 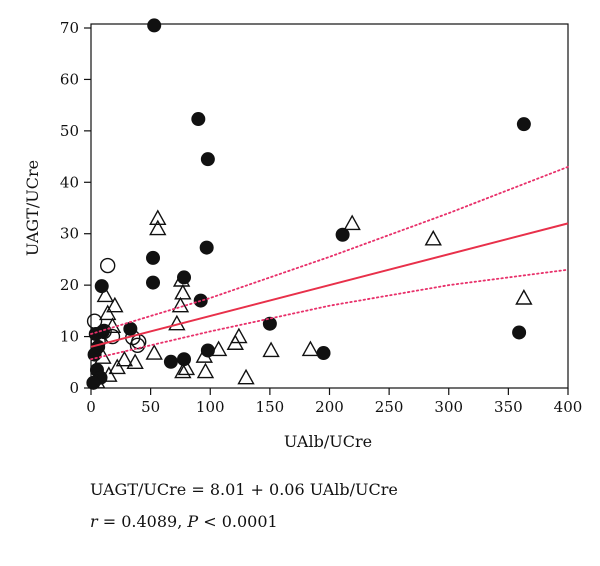 What do you see at coordinates (69, 182) in the screenshot?
I see `y-tick-label: 40` at bounding box center [69, 182].